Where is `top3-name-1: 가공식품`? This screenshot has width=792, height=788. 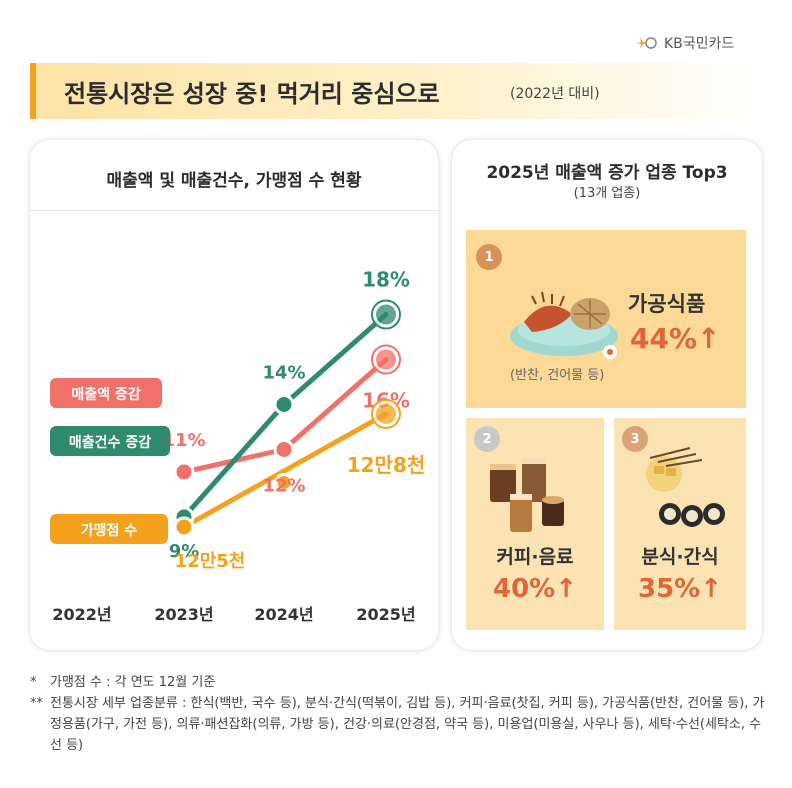 top3-name-1: 가공식품 is located at coordinates (667, 304).